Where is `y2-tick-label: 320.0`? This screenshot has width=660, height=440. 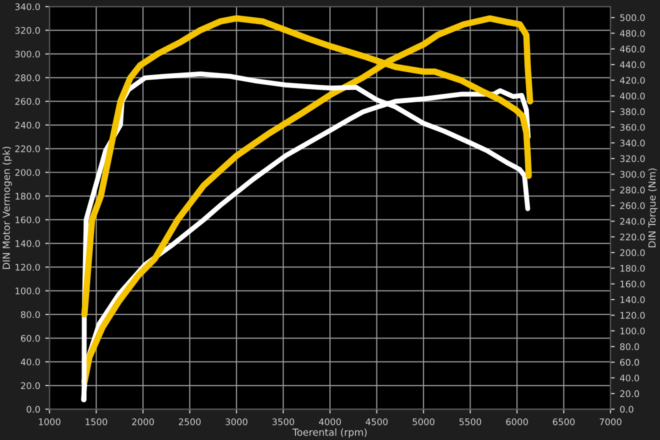 y2-tick-label: 320.0 is located at coordinates (632, 158).